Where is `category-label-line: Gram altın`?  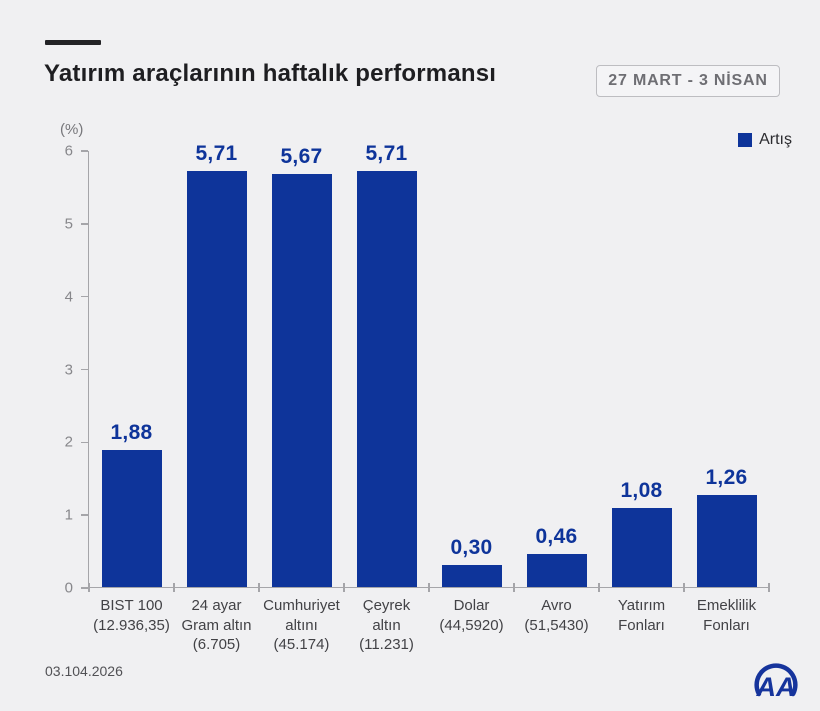 category-label-line: Gram altın is located at coordinates (216, 625).